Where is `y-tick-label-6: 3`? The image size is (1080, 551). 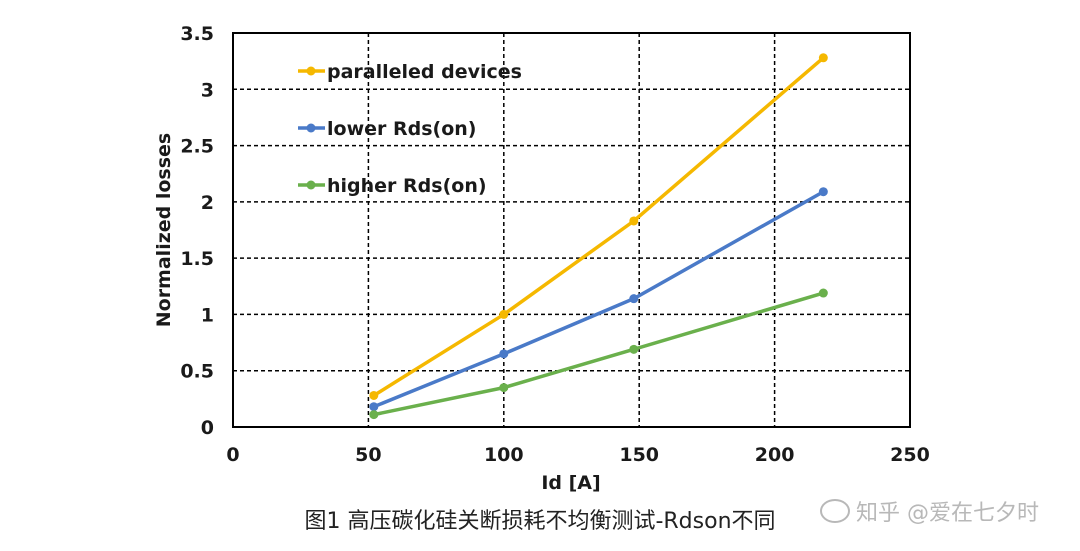
y-tick-label-6: 3 is located at coordinates (207, 90).